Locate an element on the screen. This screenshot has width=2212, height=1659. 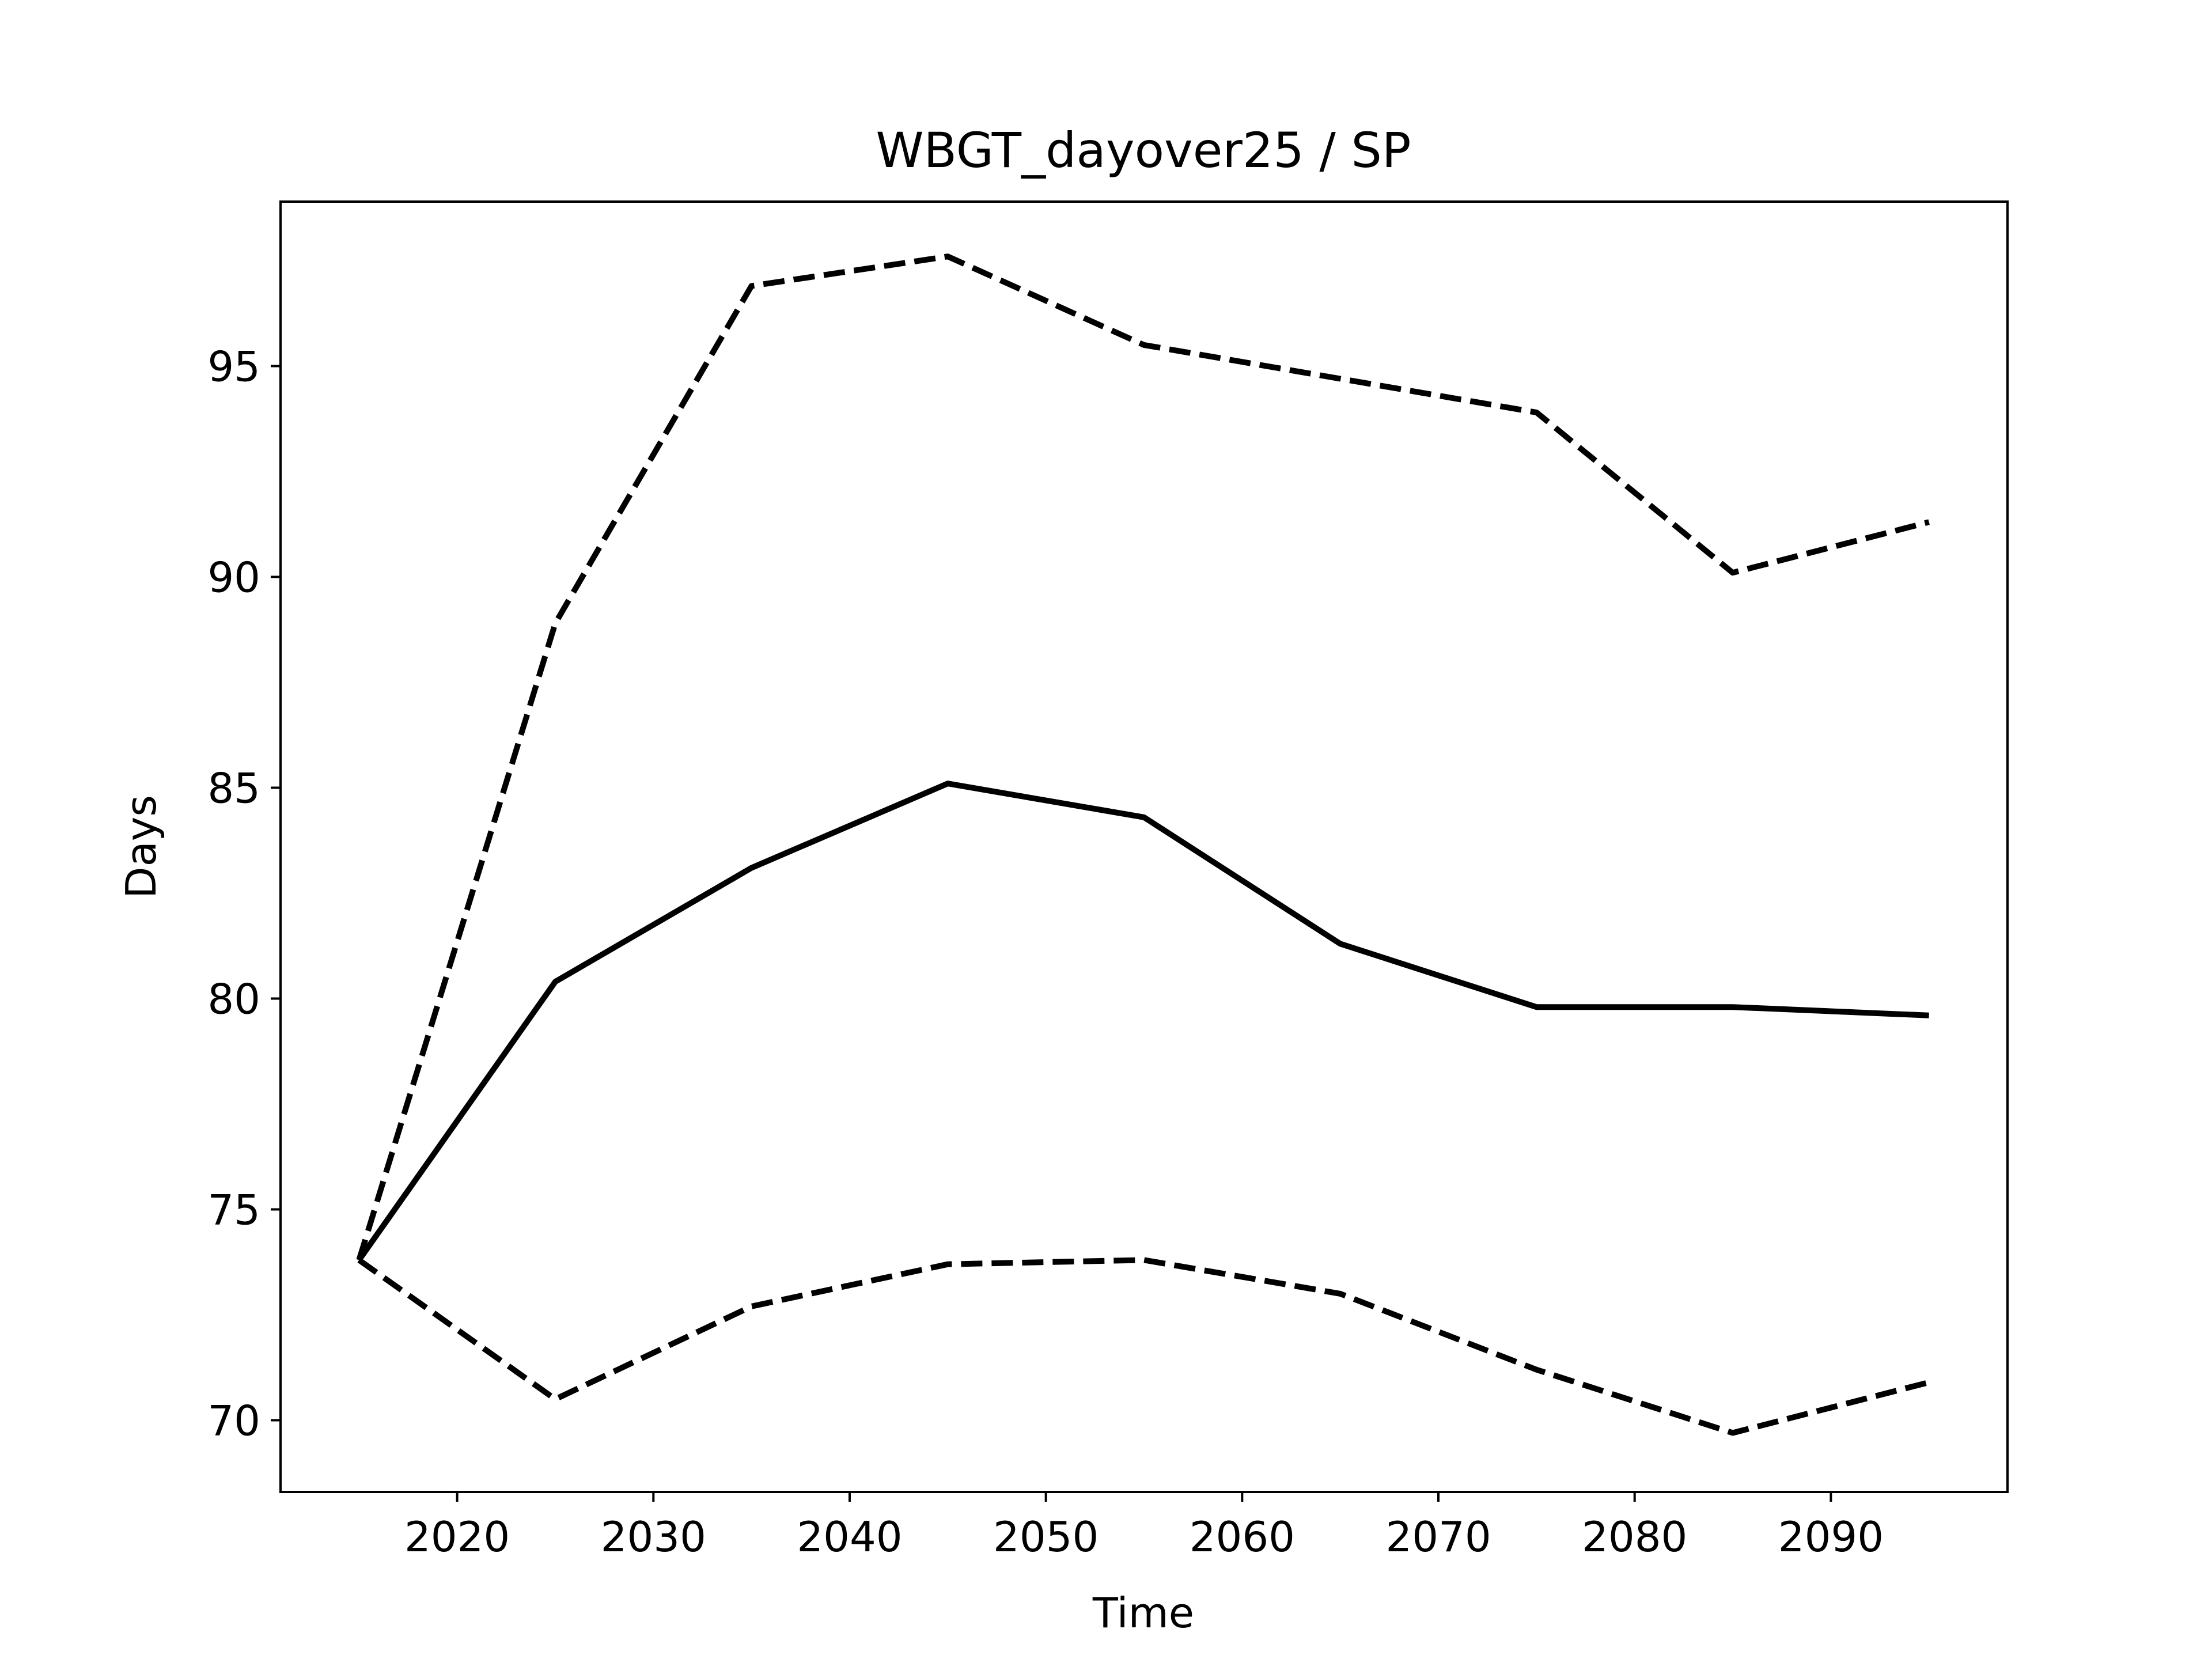
y-tick-label: 75 is located at coordinates (233, 1210).